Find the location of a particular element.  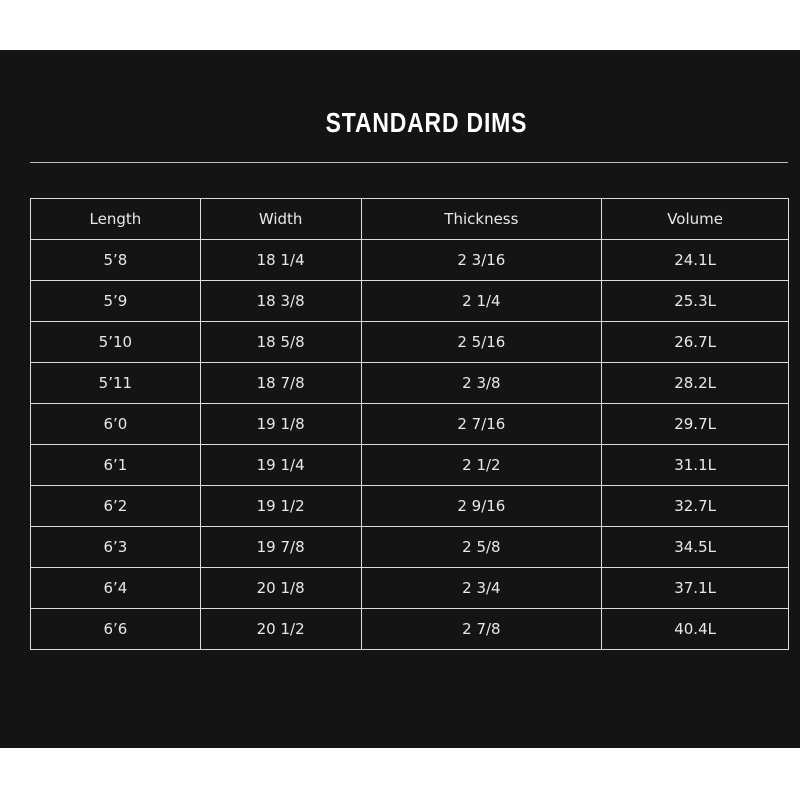

table-row: 6’0 19 1/8 2 7/16 29.7L is located at coordinates (409, 424).